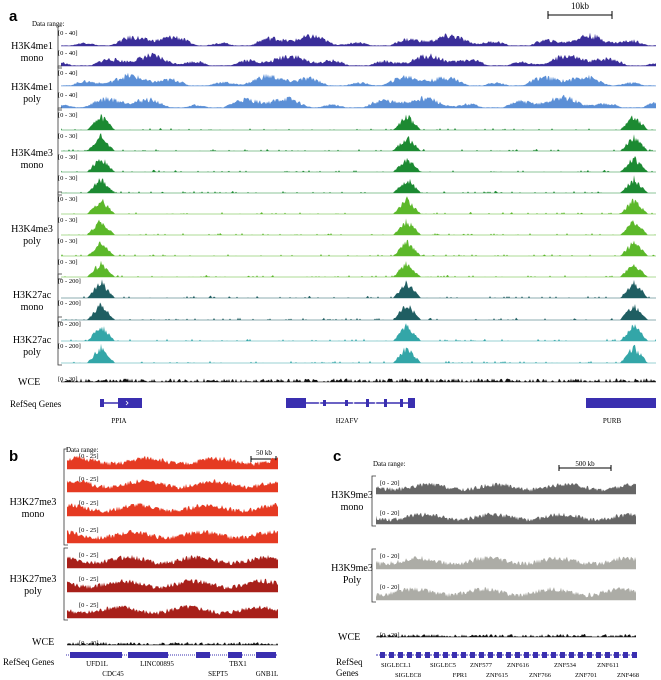 This screenshot has height=680, width=661. What do you see at coordinates (32, 295) in the screenshot?
I see `group-label-h3k27ac-mono-line1: H3K27ac` at bounding box center [32, 295].